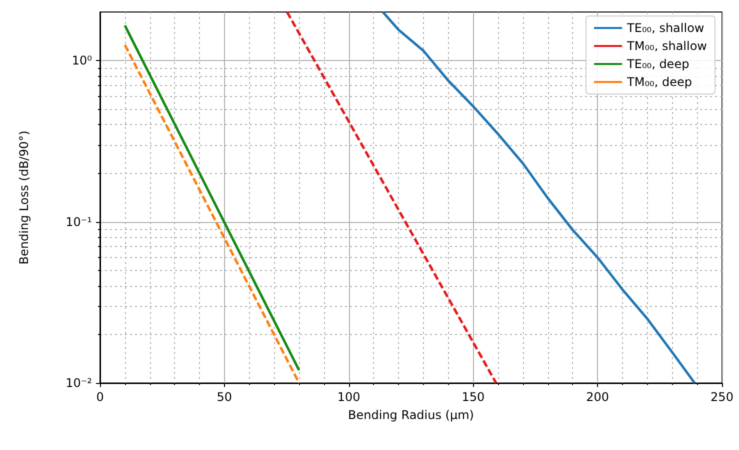 The image size is (739, 450). Describe the element at coordinates (348, 397) in the screenshot. I see `x-tick-label: 100` at that location.